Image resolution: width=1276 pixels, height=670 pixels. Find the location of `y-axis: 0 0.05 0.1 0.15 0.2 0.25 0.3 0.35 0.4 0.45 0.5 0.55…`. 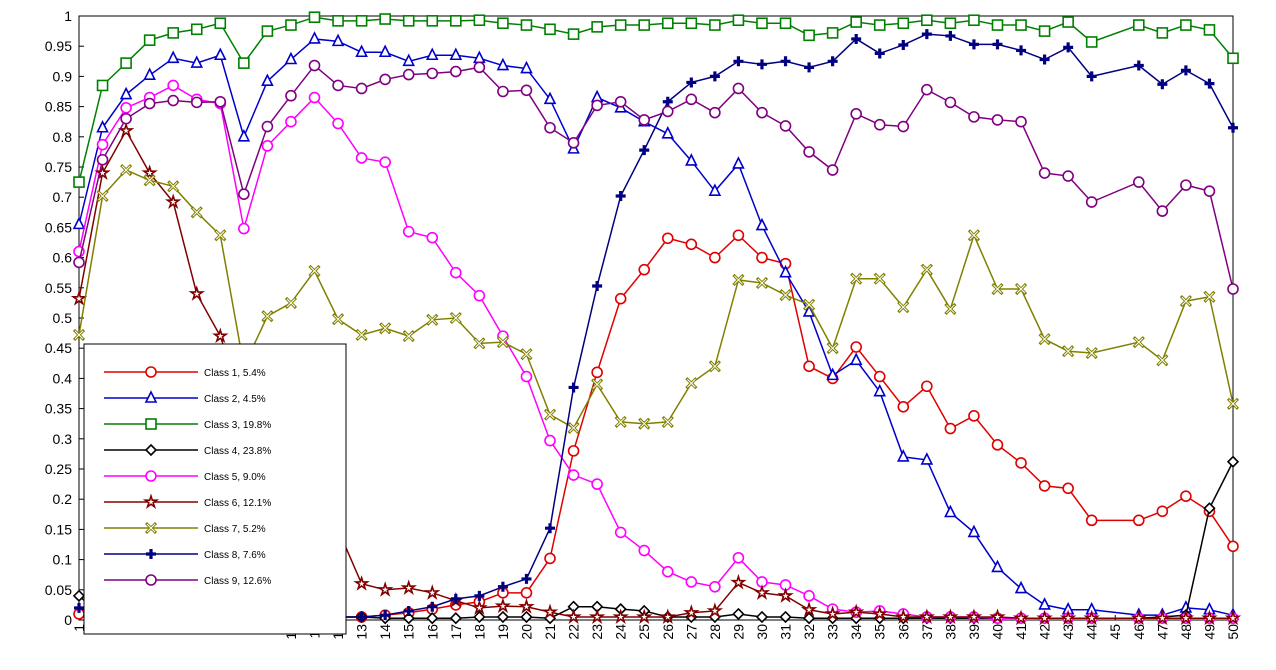

y-axis: 0 0.05 0.1 0.15 0.2 0.25 0.3 0.35 0.4 0.45 0.5 0.55… is located at coordinates (64, 318).